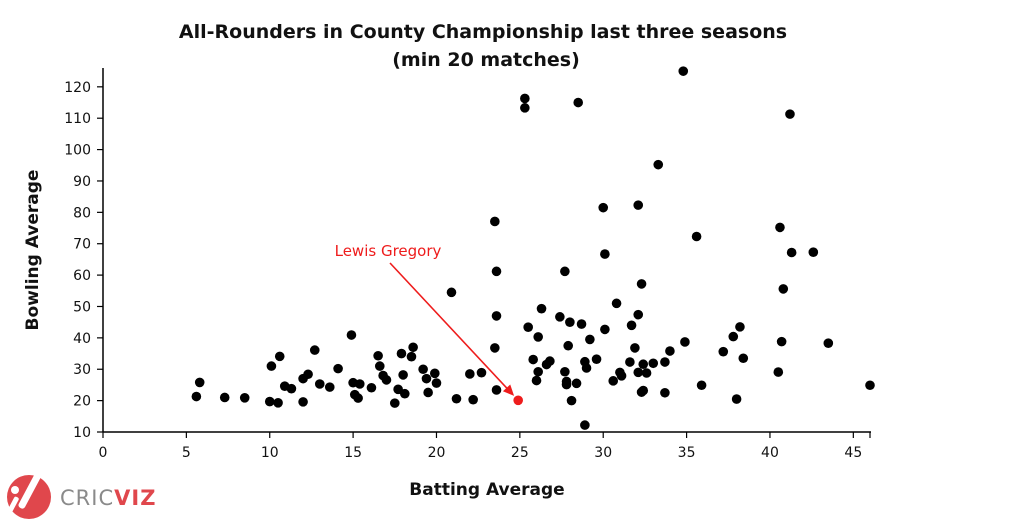 This screenshot has height=532, width=1024. Describe the element at coordinates (82, 213) in the screenshot. I see `y-tick-label: 80` at that location.